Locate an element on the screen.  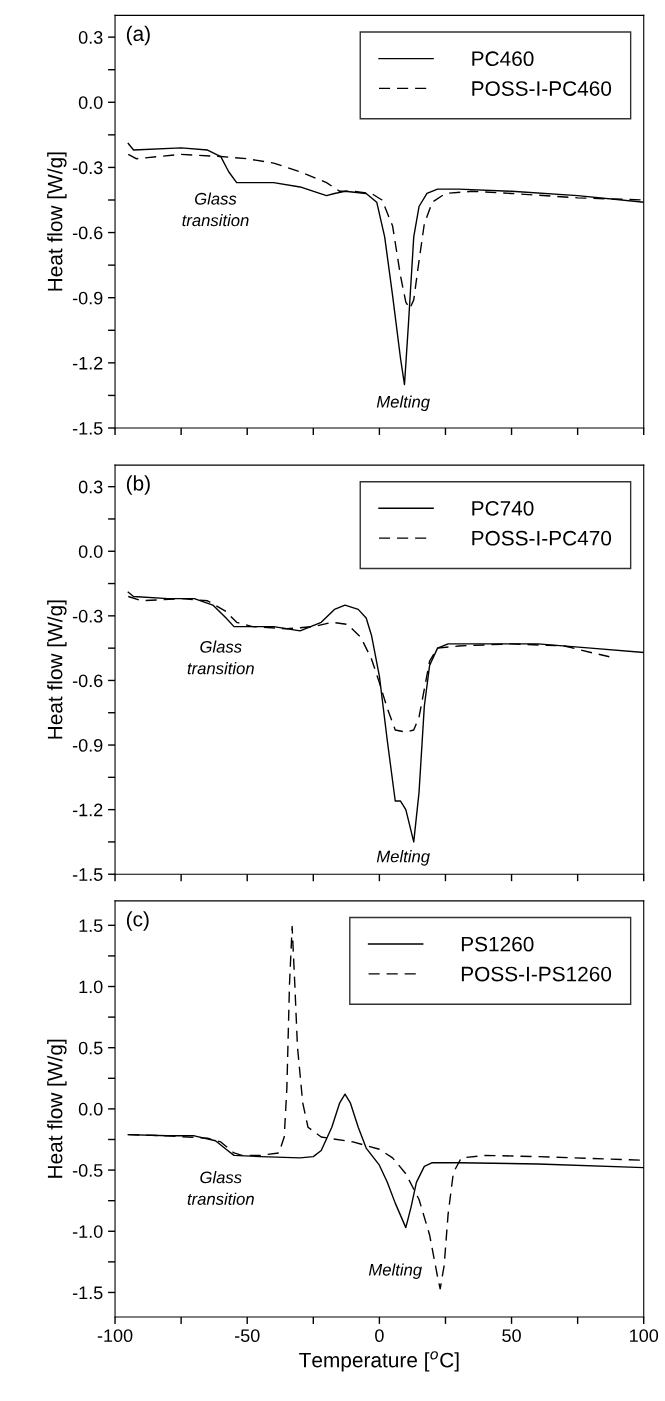
legend-label: POSS-I-PS1260 is located at coordinates (536, 974).